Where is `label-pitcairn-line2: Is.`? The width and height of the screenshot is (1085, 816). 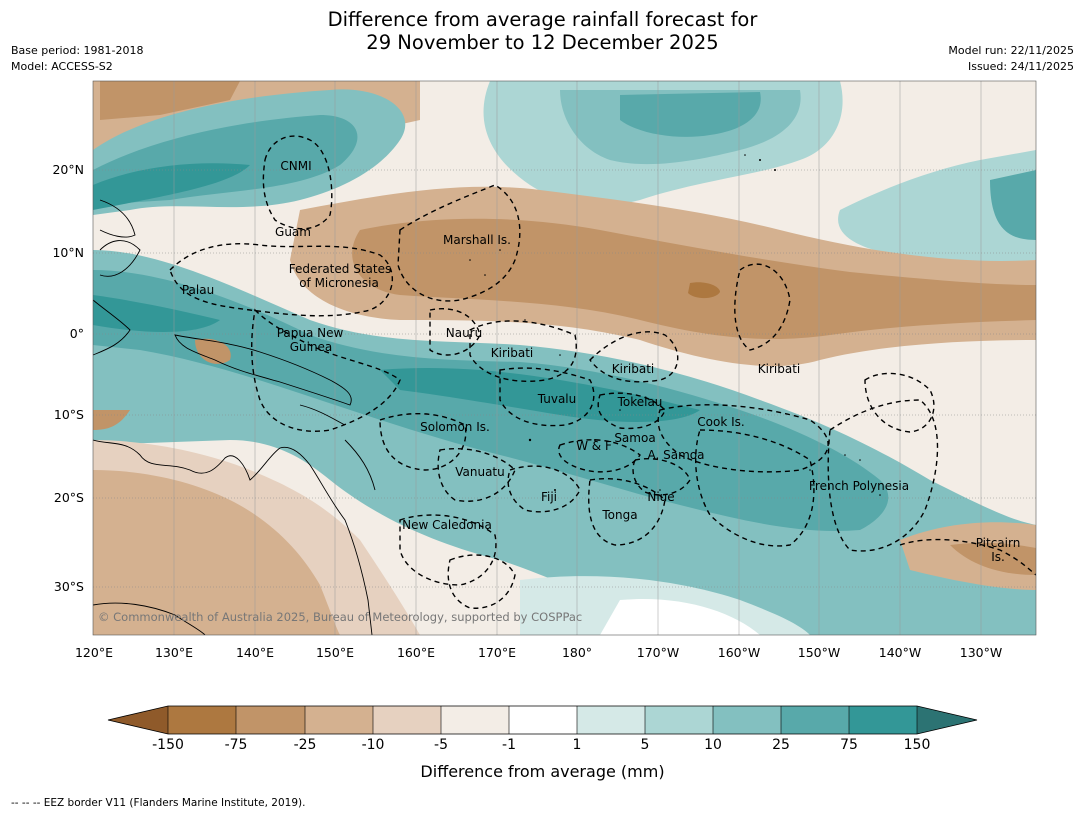 label-pitcairn-line2: Is. is located at coordinates (998, 557).